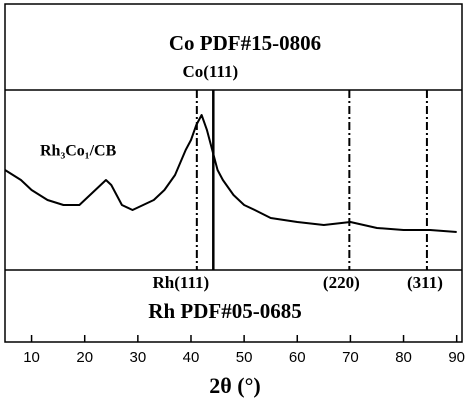 The image size is (474, 417). I want to click on x-axis-label: 2θ (°), so click(234, 385).